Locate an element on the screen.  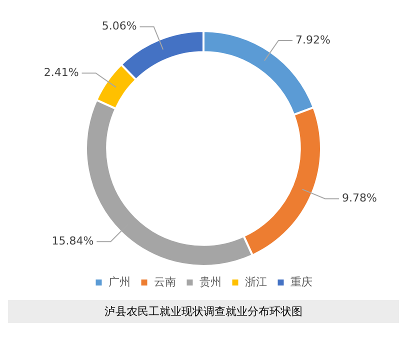
data-label: 7.92% is located at coordinates (312, 39).